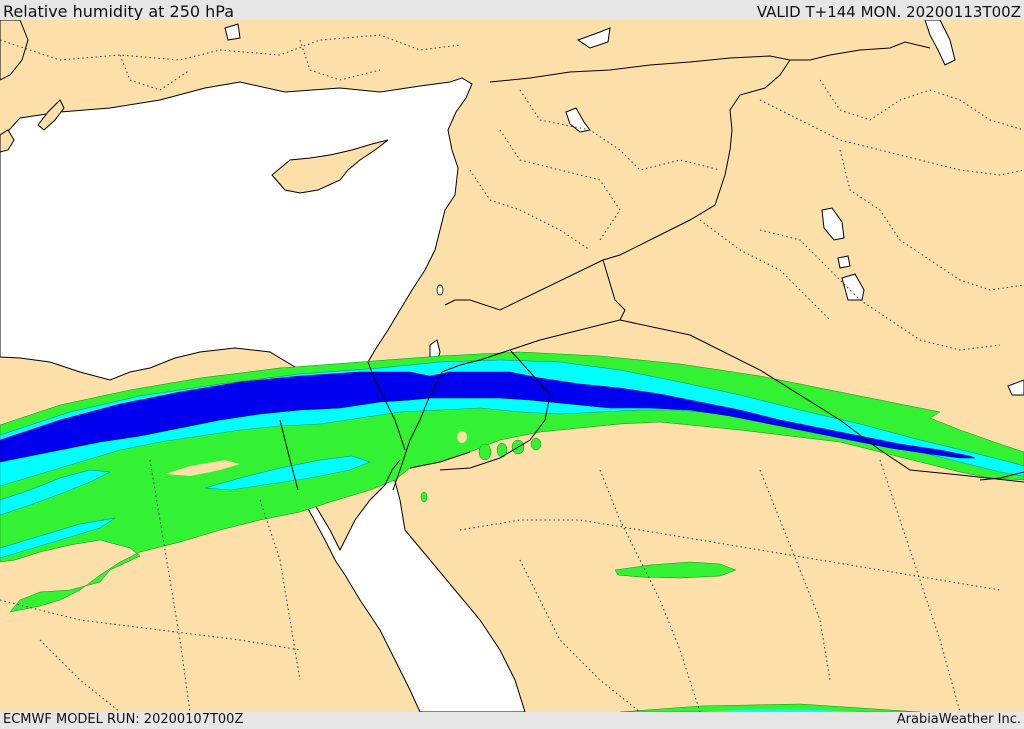  Describe the element at coordinates (440, 290) in the screenshot. I see `sea-of-galilee` at that location.